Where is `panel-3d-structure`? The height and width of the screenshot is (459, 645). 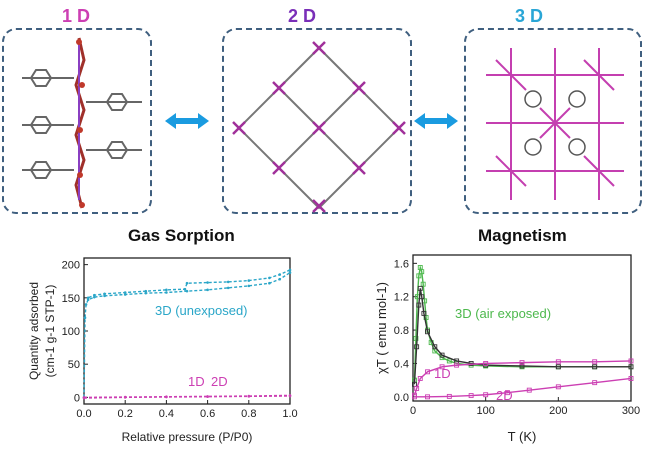 panel-3d-structure is located at coordinates (553, 121).